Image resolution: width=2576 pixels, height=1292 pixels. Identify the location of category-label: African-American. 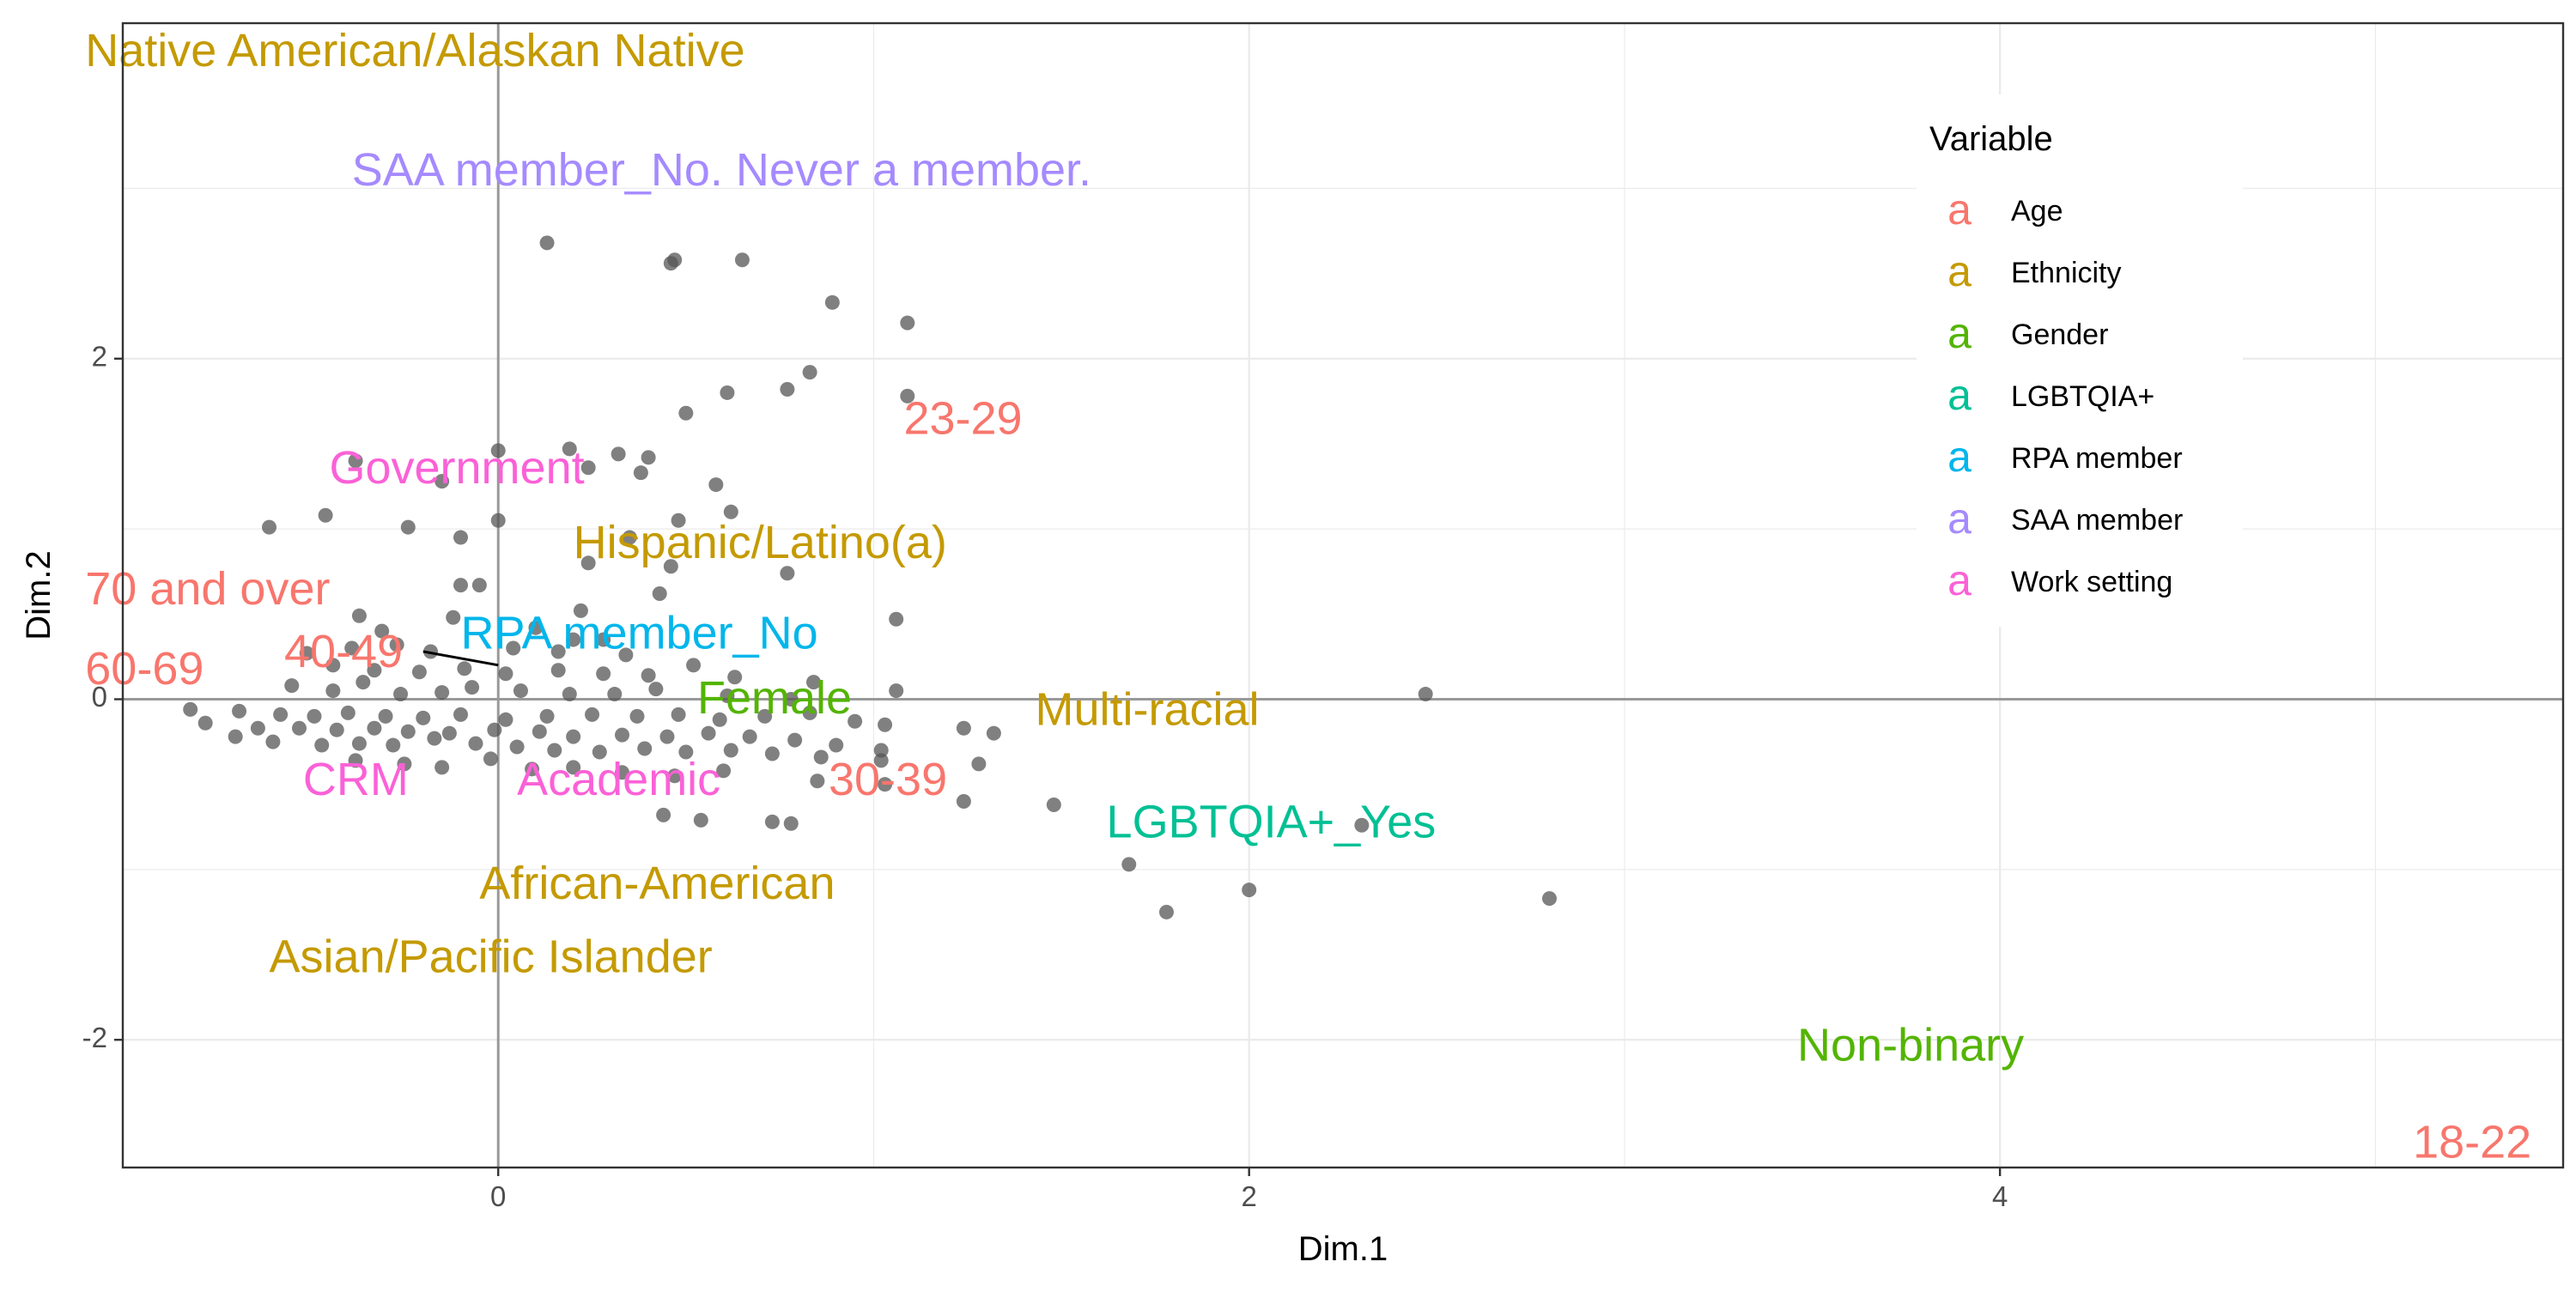
(657, 883).